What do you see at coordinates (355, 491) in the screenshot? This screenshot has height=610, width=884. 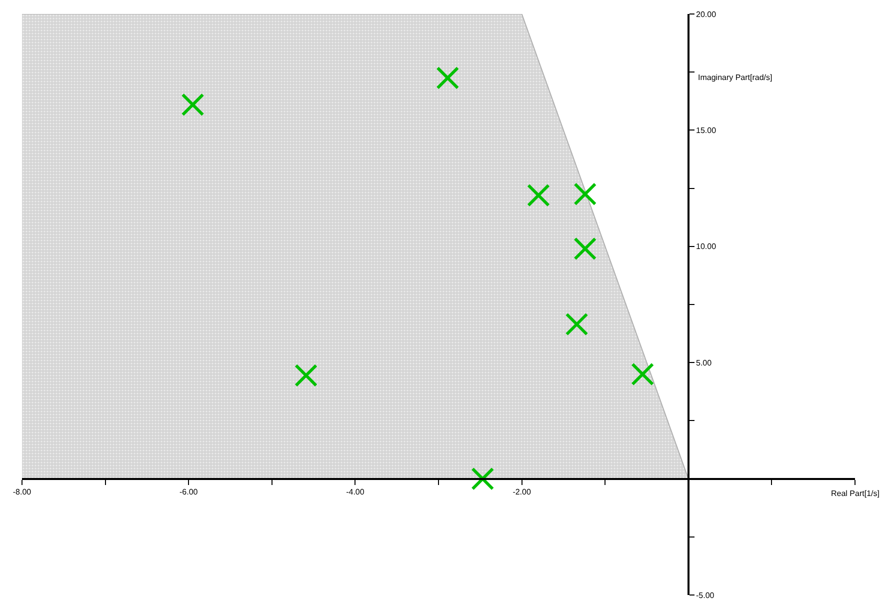 I see `x-tick-label: -4.00` at bounding box center [355, 491].